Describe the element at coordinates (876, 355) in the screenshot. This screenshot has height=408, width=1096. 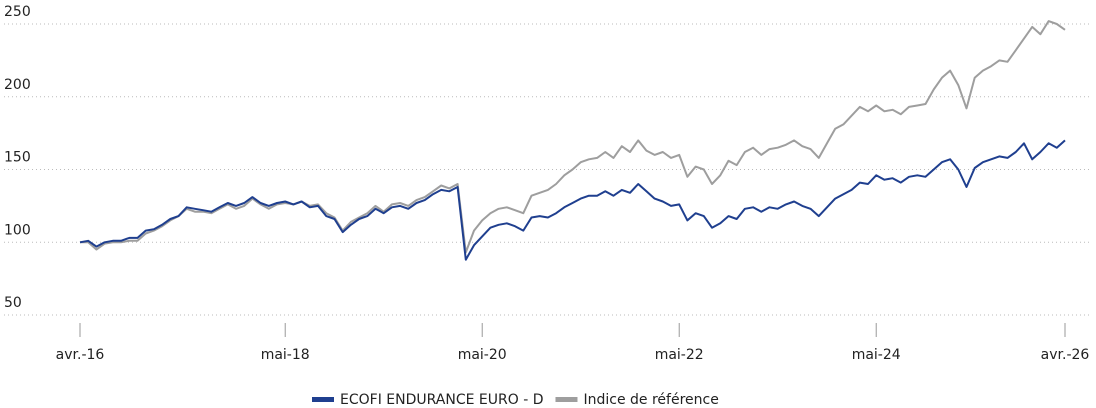
I see `x-tick-label: mai-24` at that location.